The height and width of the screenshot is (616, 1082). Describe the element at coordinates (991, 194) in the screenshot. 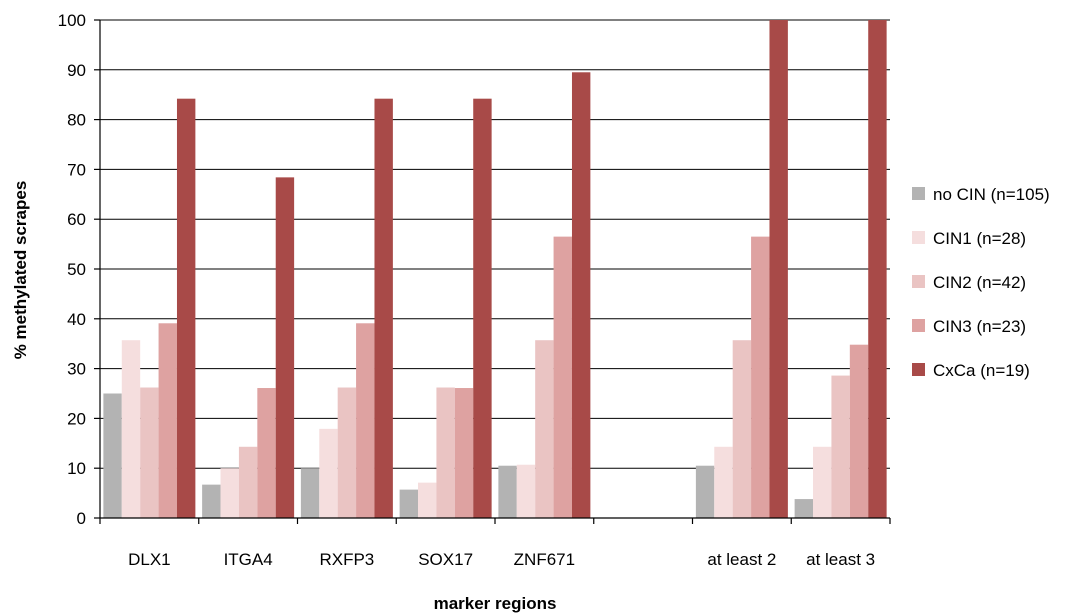

I see `legend-label-0: no CIN (n=105)` at that location.